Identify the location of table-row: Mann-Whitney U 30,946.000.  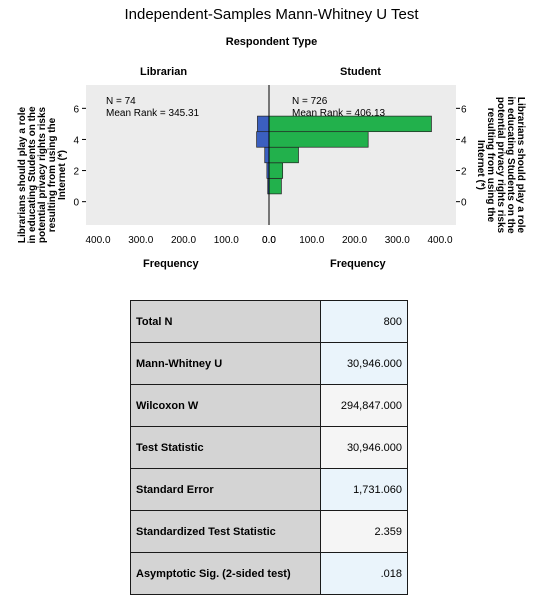
(269, 363).